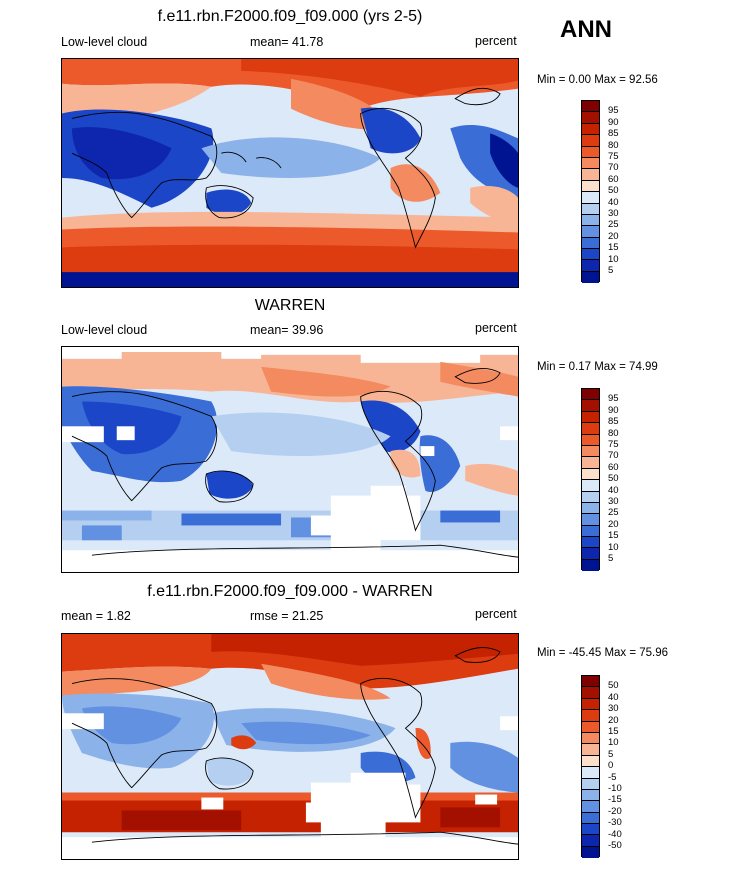 The width and height of the screenshot is (733, 872). I want to click on panel3-mean-label: mean = 1.82, so click(96, 616).